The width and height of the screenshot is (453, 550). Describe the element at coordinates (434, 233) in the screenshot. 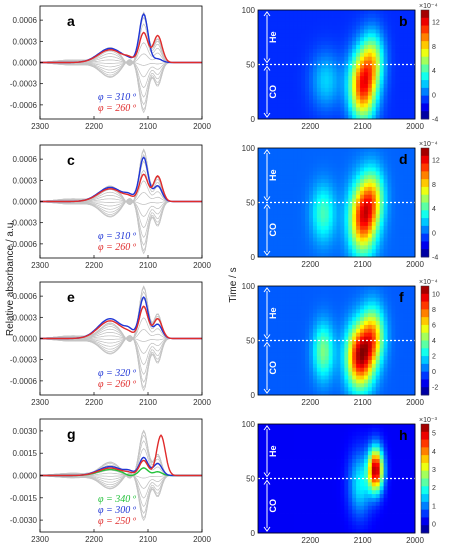

I see `colorbar-tick-label: 0` at that location.